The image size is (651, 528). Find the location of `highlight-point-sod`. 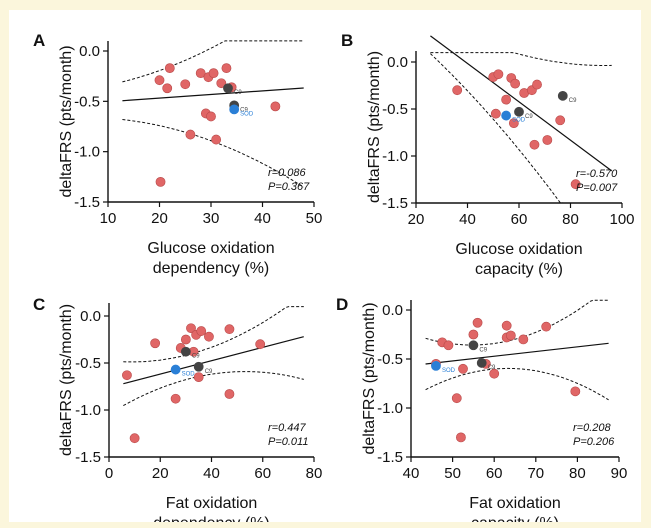

highlight-point-sod is located at coordinates (506, 115).